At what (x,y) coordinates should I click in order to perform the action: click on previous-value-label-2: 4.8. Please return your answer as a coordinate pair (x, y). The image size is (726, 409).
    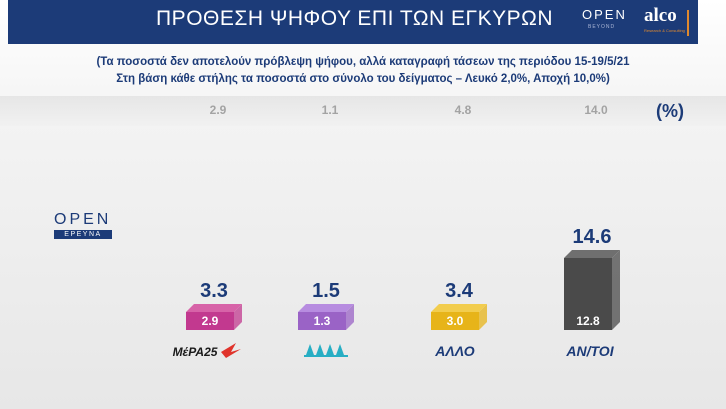
    Looking at the image, I should click on (463, 110).